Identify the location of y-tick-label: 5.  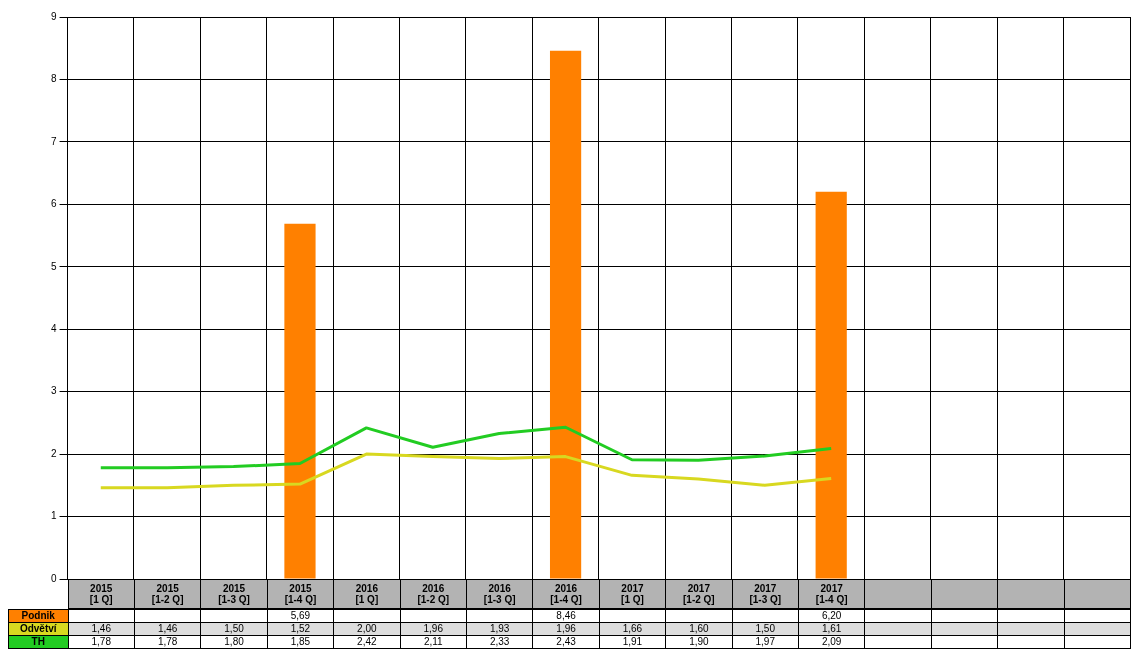
(54, 266).